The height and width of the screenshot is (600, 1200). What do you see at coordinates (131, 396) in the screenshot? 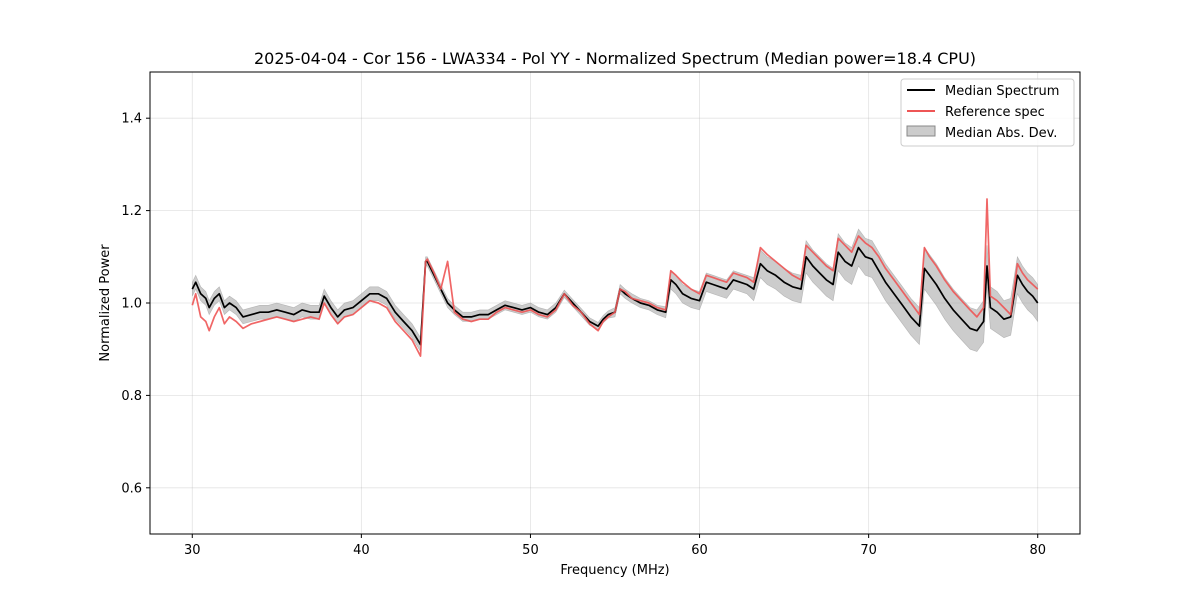
I see `y-tick-label: 0.8` at bounding box center [131, 396].